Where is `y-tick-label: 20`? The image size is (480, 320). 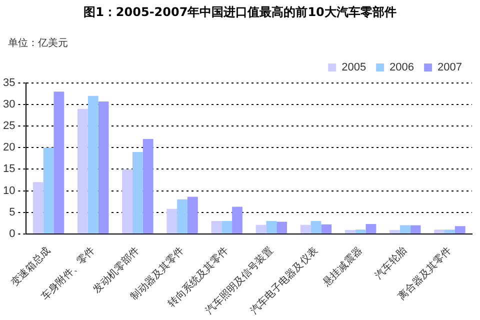 y-tick-label: 20 is located at coordinates (9, 148).